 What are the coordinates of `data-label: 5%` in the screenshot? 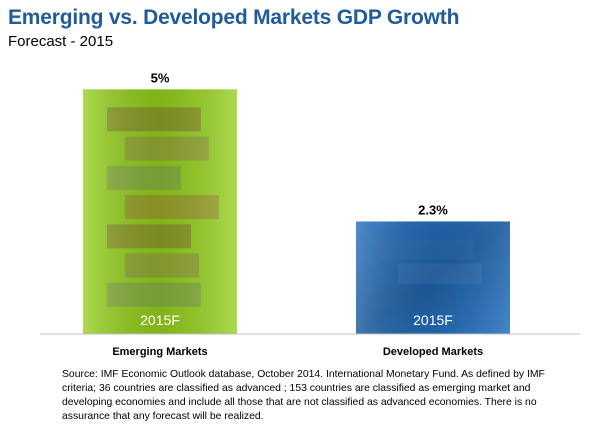 It's located at (160, 77).